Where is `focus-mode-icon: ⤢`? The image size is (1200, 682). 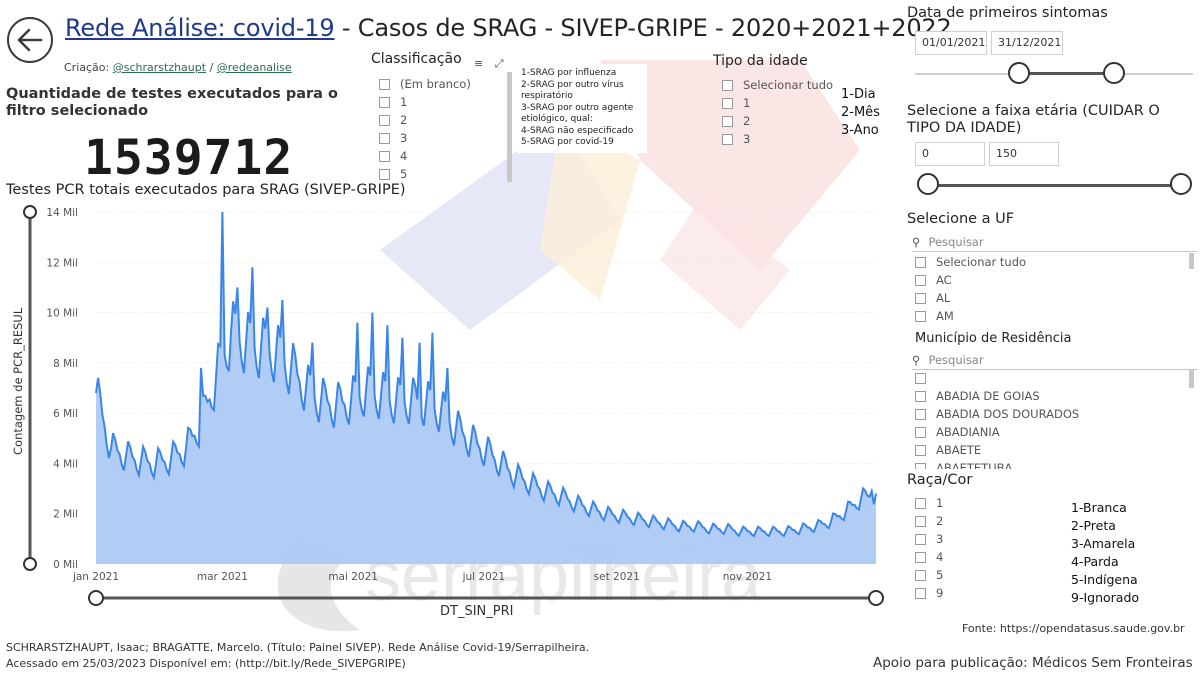
focus-mode-icon: ⤢ is located at coordinates (499, 63).